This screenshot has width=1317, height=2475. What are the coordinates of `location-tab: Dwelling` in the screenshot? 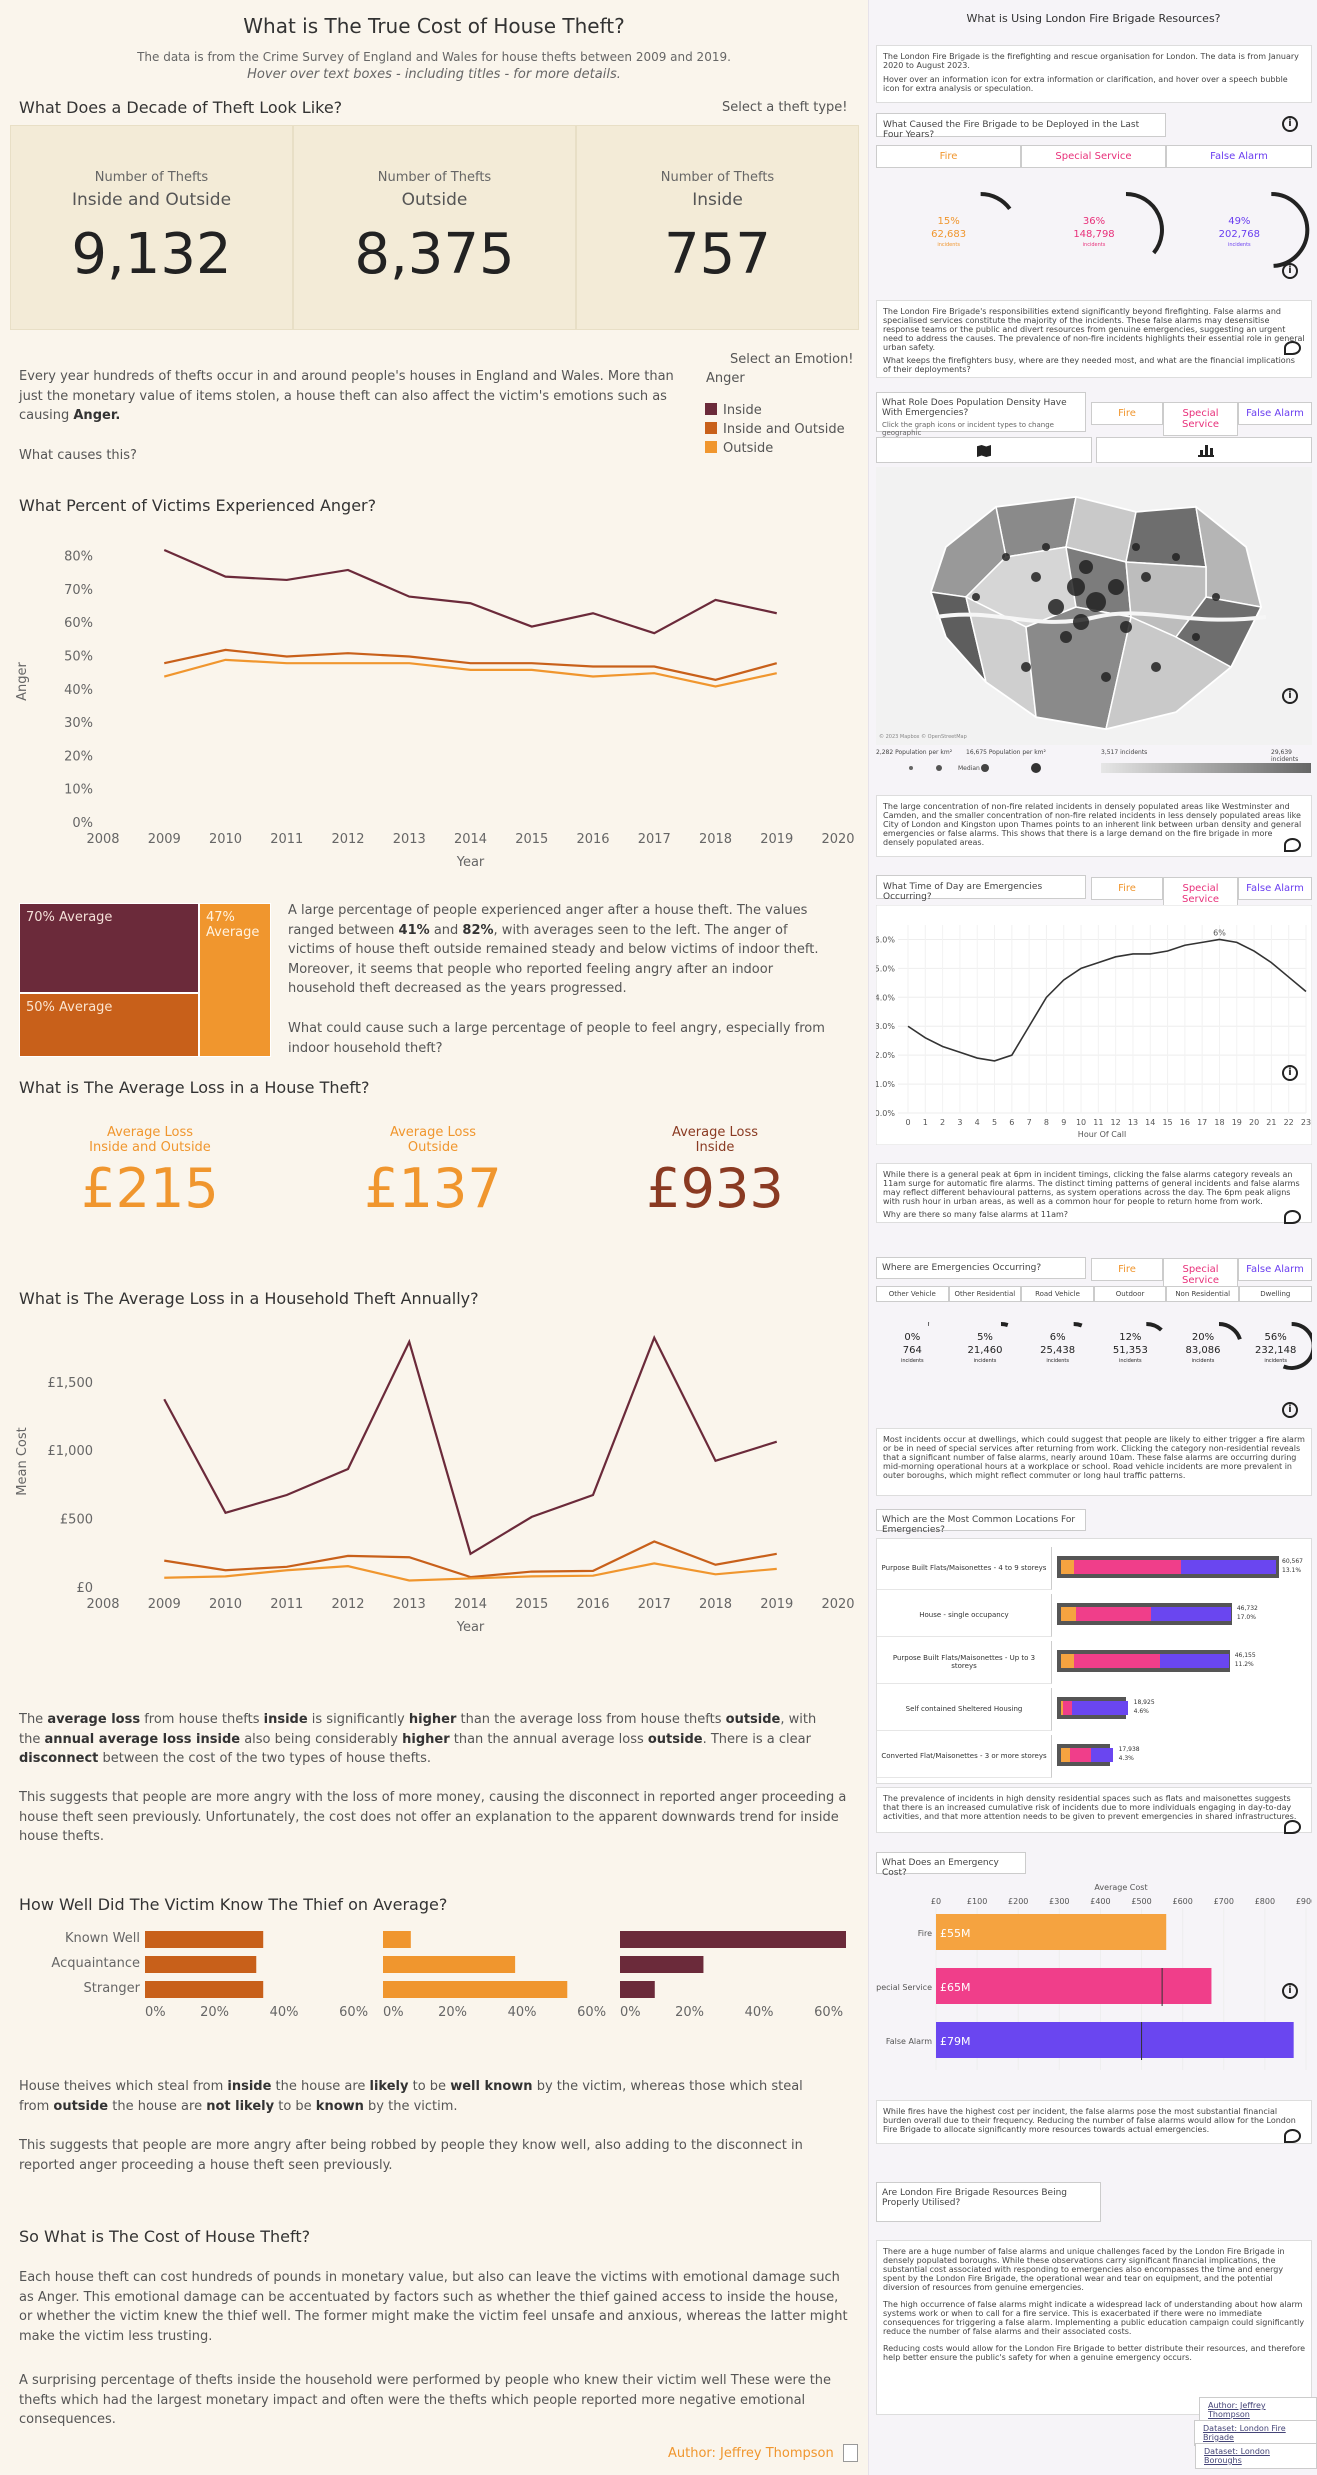 It's located at (1275, 1294).